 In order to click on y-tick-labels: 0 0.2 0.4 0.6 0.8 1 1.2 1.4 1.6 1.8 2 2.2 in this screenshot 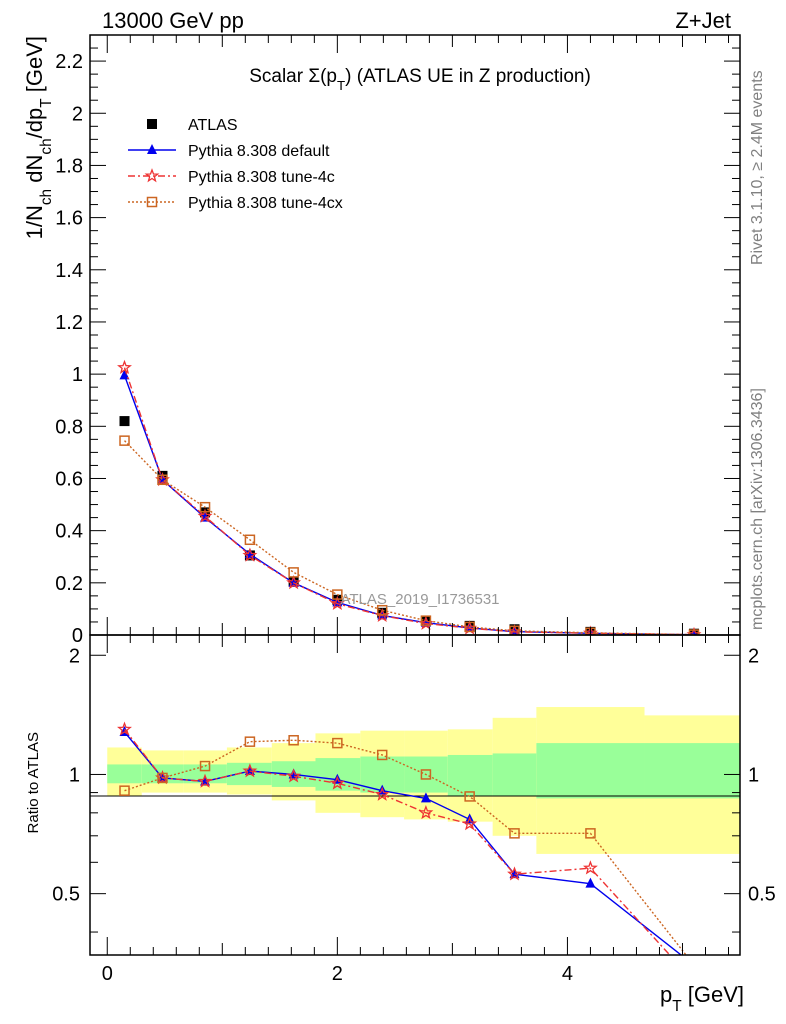, I will do `click(69, 349)`.